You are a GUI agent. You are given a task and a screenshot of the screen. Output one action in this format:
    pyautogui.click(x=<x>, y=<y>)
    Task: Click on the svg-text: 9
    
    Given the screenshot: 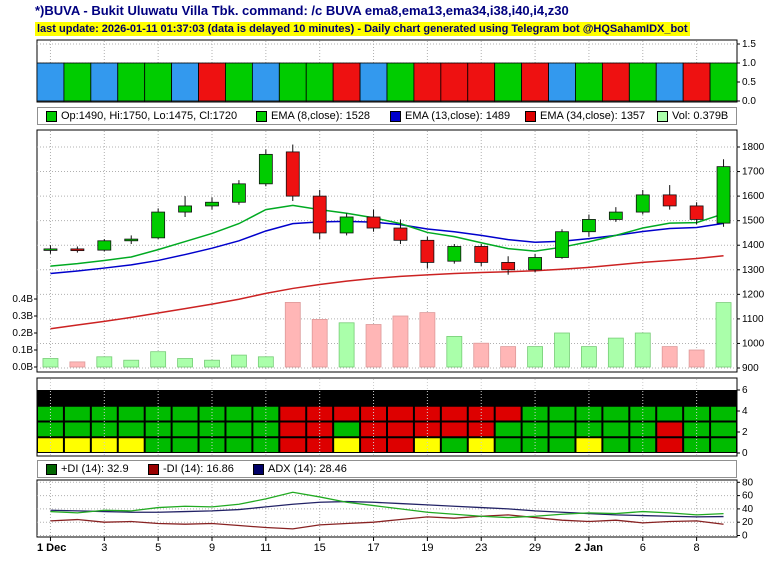 What is the action you would take?
    pyautogui.click(x=212, y=548)
    